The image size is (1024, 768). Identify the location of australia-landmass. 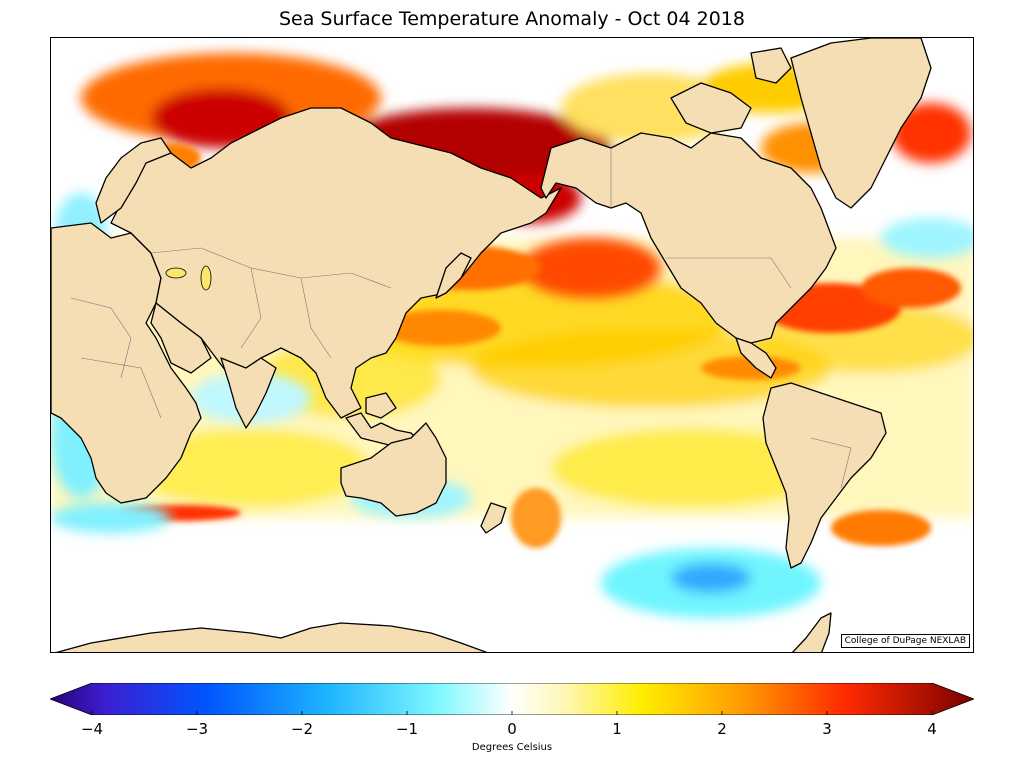
(393, 469).